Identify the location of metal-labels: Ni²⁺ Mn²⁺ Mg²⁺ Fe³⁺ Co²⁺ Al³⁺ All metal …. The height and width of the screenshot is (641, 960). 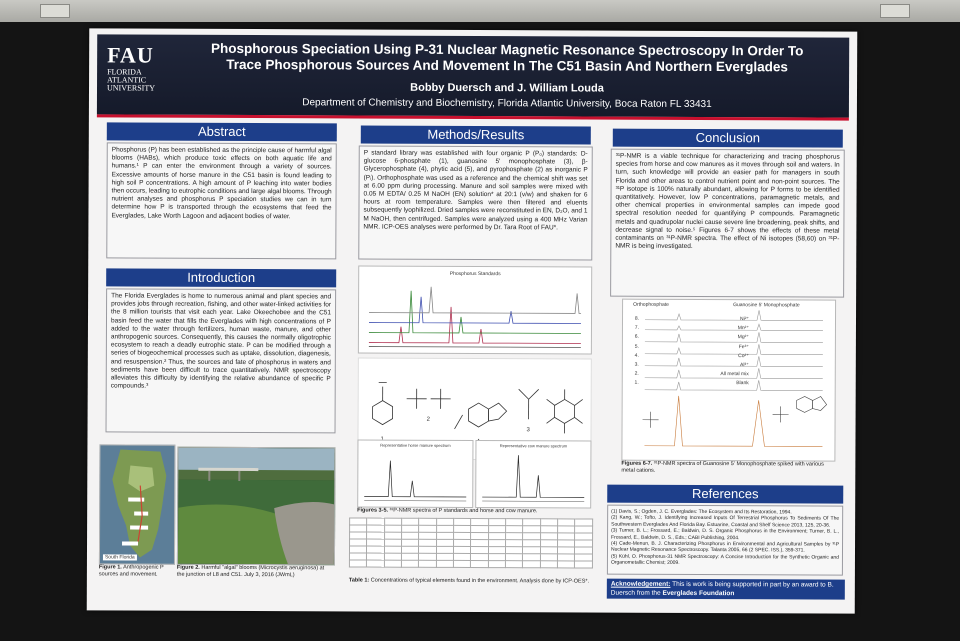
(728, 352).